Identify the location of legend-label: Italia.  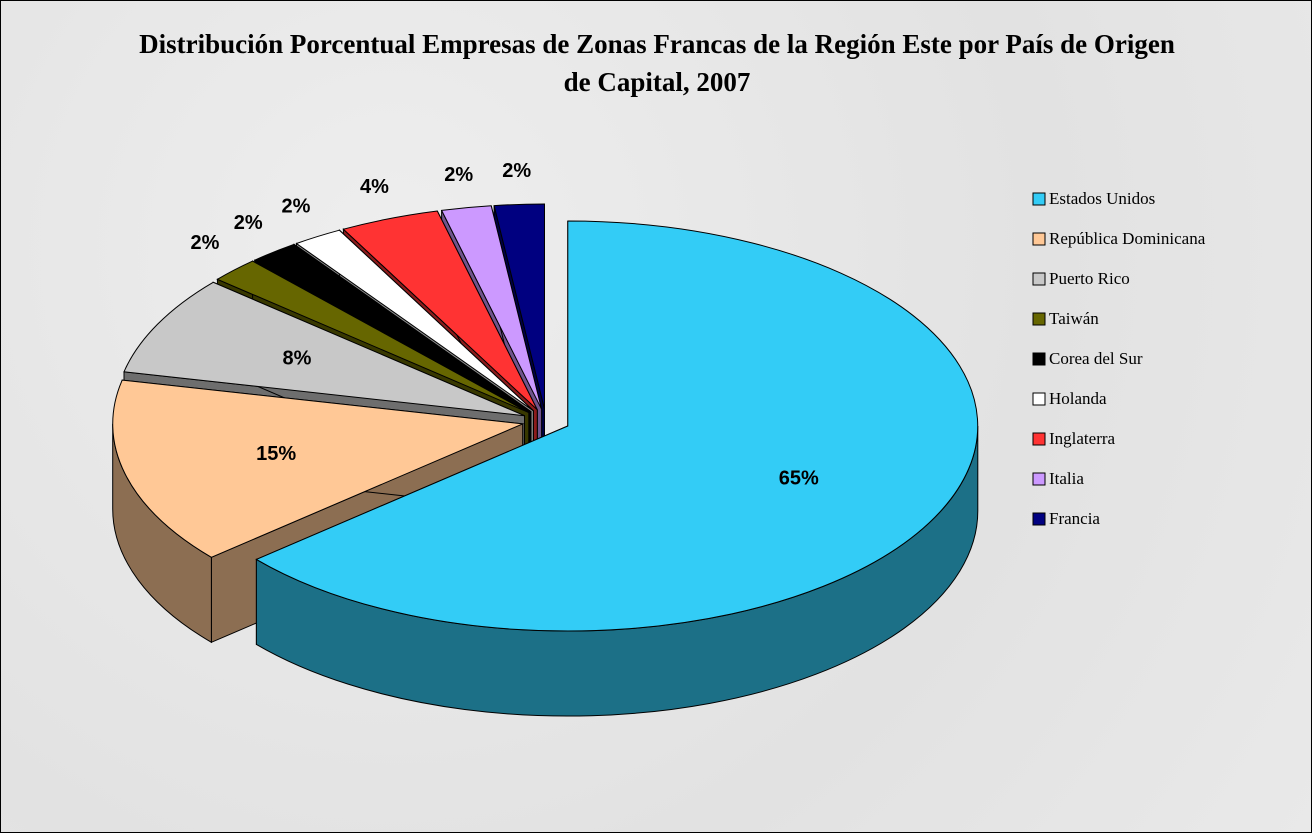
(1066, 478).